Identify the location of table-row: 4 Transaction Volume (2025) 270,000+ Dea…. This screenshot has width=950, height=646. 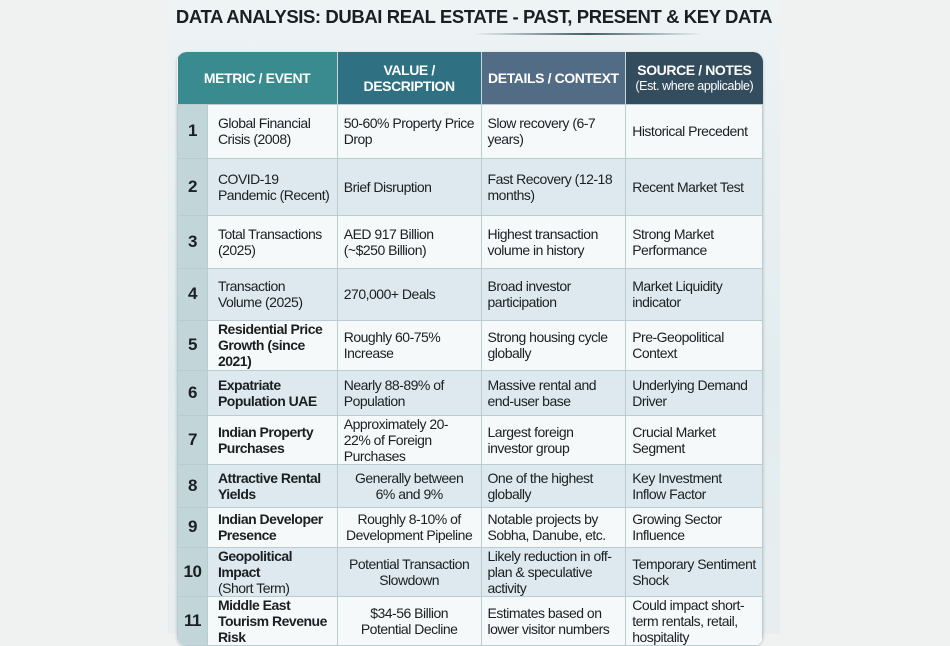
(470, 294).